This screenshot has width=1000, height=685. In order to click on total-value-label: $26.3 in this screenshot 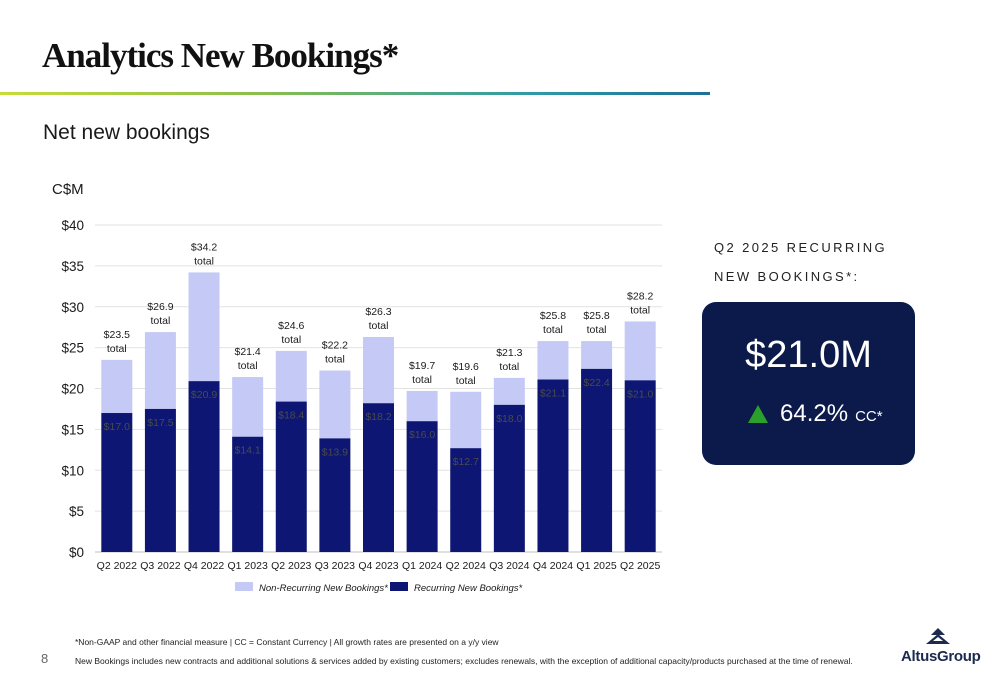, I will do `click(378, 312)`.